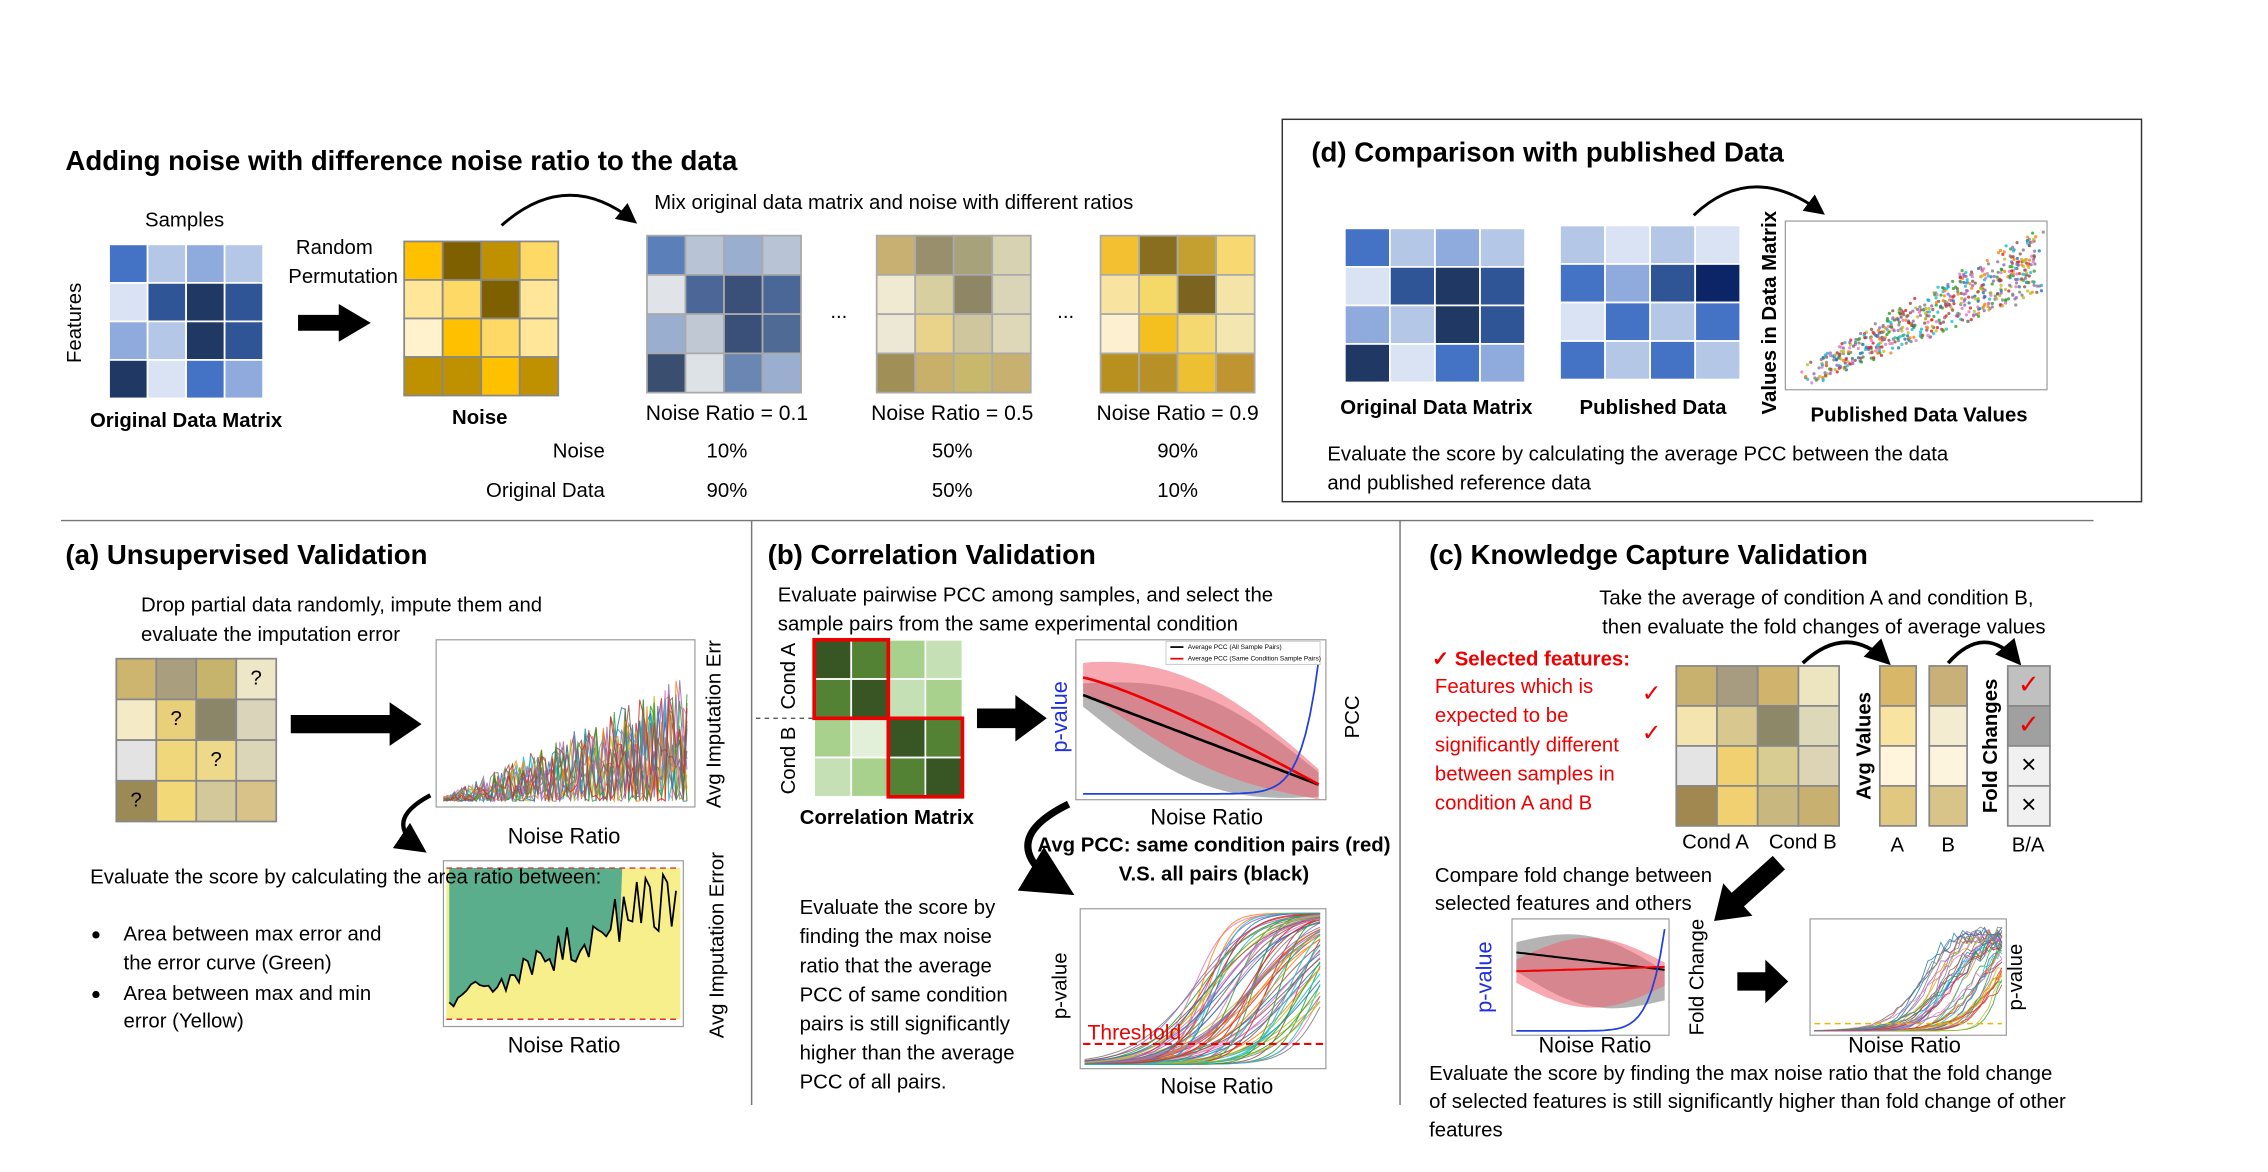  I want to click on label: PCC, so click(1353, 716).